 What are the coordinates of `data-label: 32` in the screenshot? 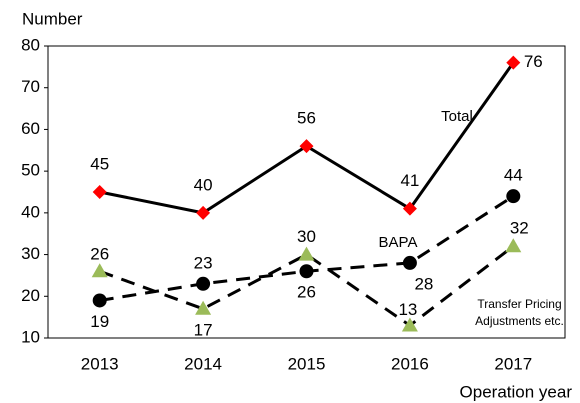 It's located at (519, 228).